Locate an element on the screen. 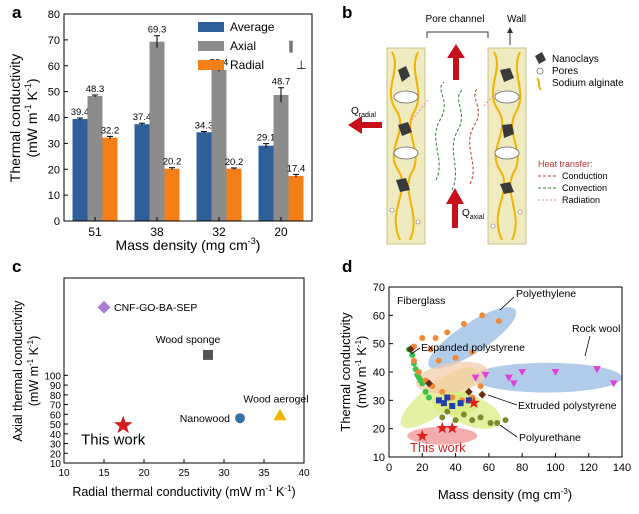 The image size is (639, 514). chart-d-ylabel-line2: (mW m-1 K-1) is located at coordinates (361, 372).